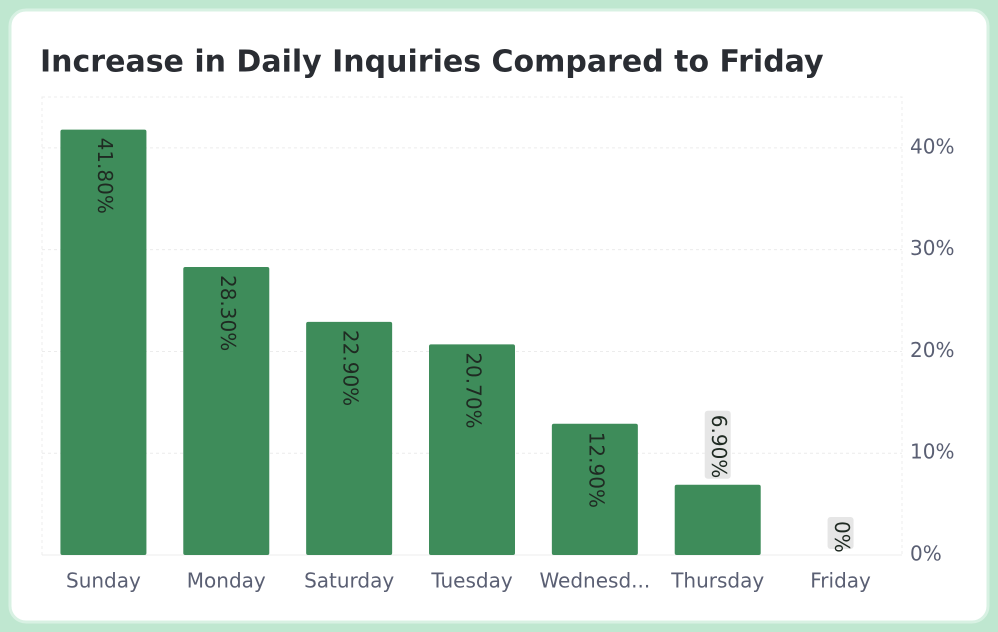 The width and height of the screenshot is (998, 632). Describe the element at coordinates (932, 452) in the screenshot. I see `y-tick-label: 10%` at that location.